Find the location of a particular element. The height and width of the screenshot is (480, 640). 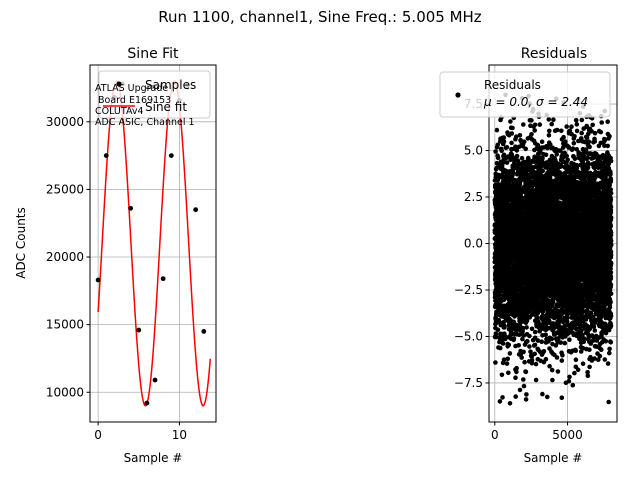

residuals-ytick-label: 5.0 is located at coordinates (473, 151).